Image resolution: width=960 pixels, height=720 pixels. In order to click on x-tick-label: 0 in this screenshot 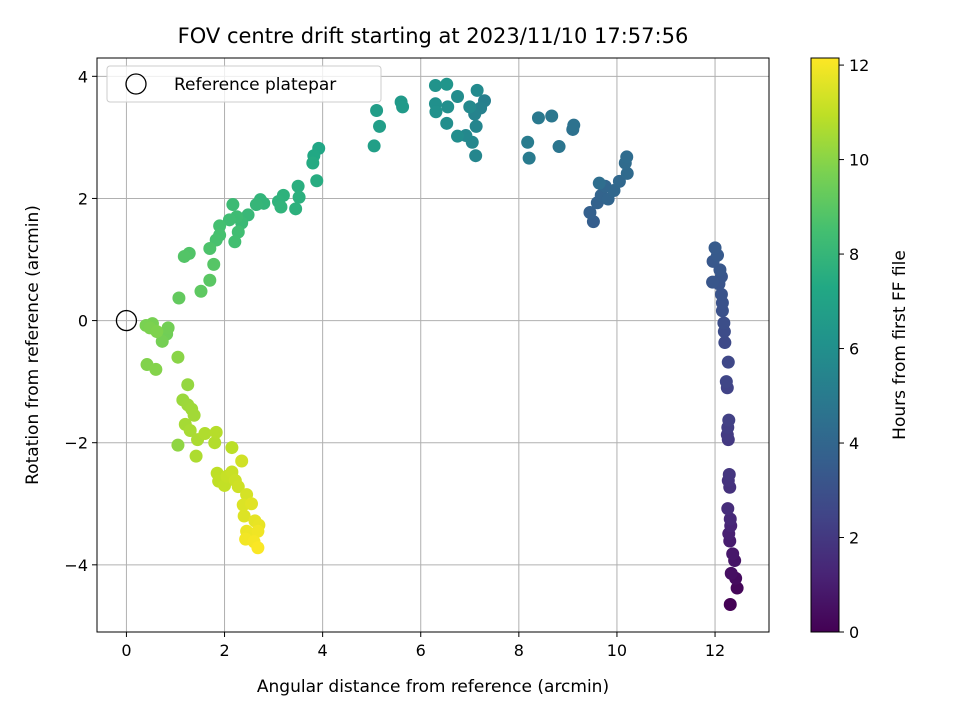, I will do `click(126, 650)`.